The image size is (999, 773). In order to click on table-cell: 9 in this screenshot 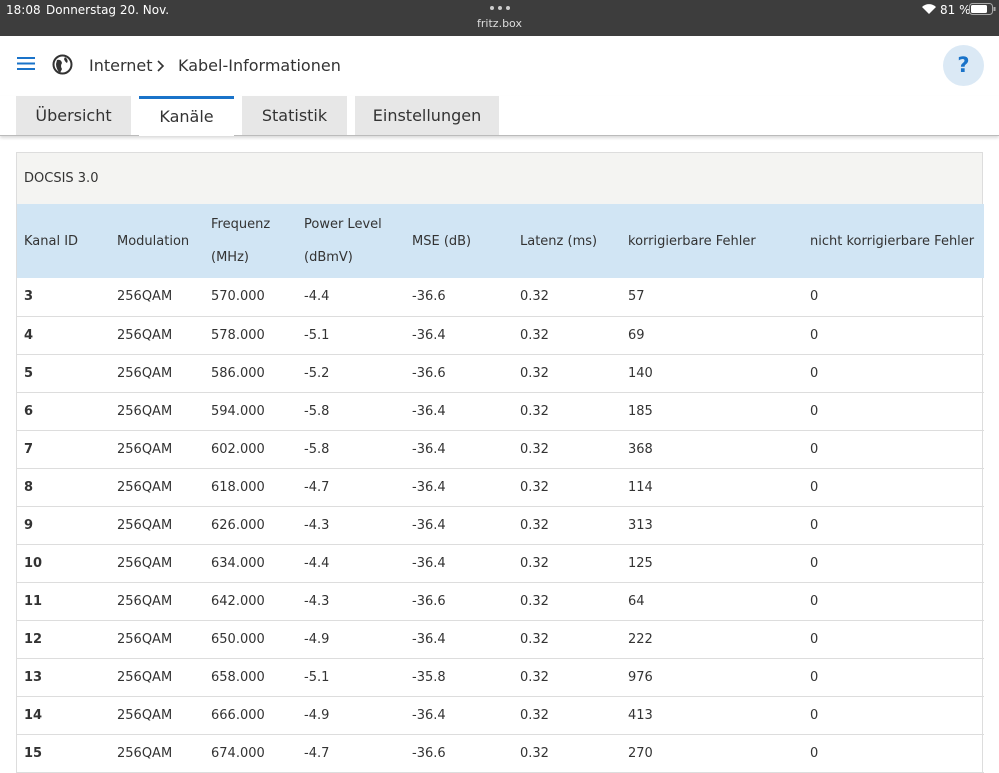, I will do `click(63, 525)`.